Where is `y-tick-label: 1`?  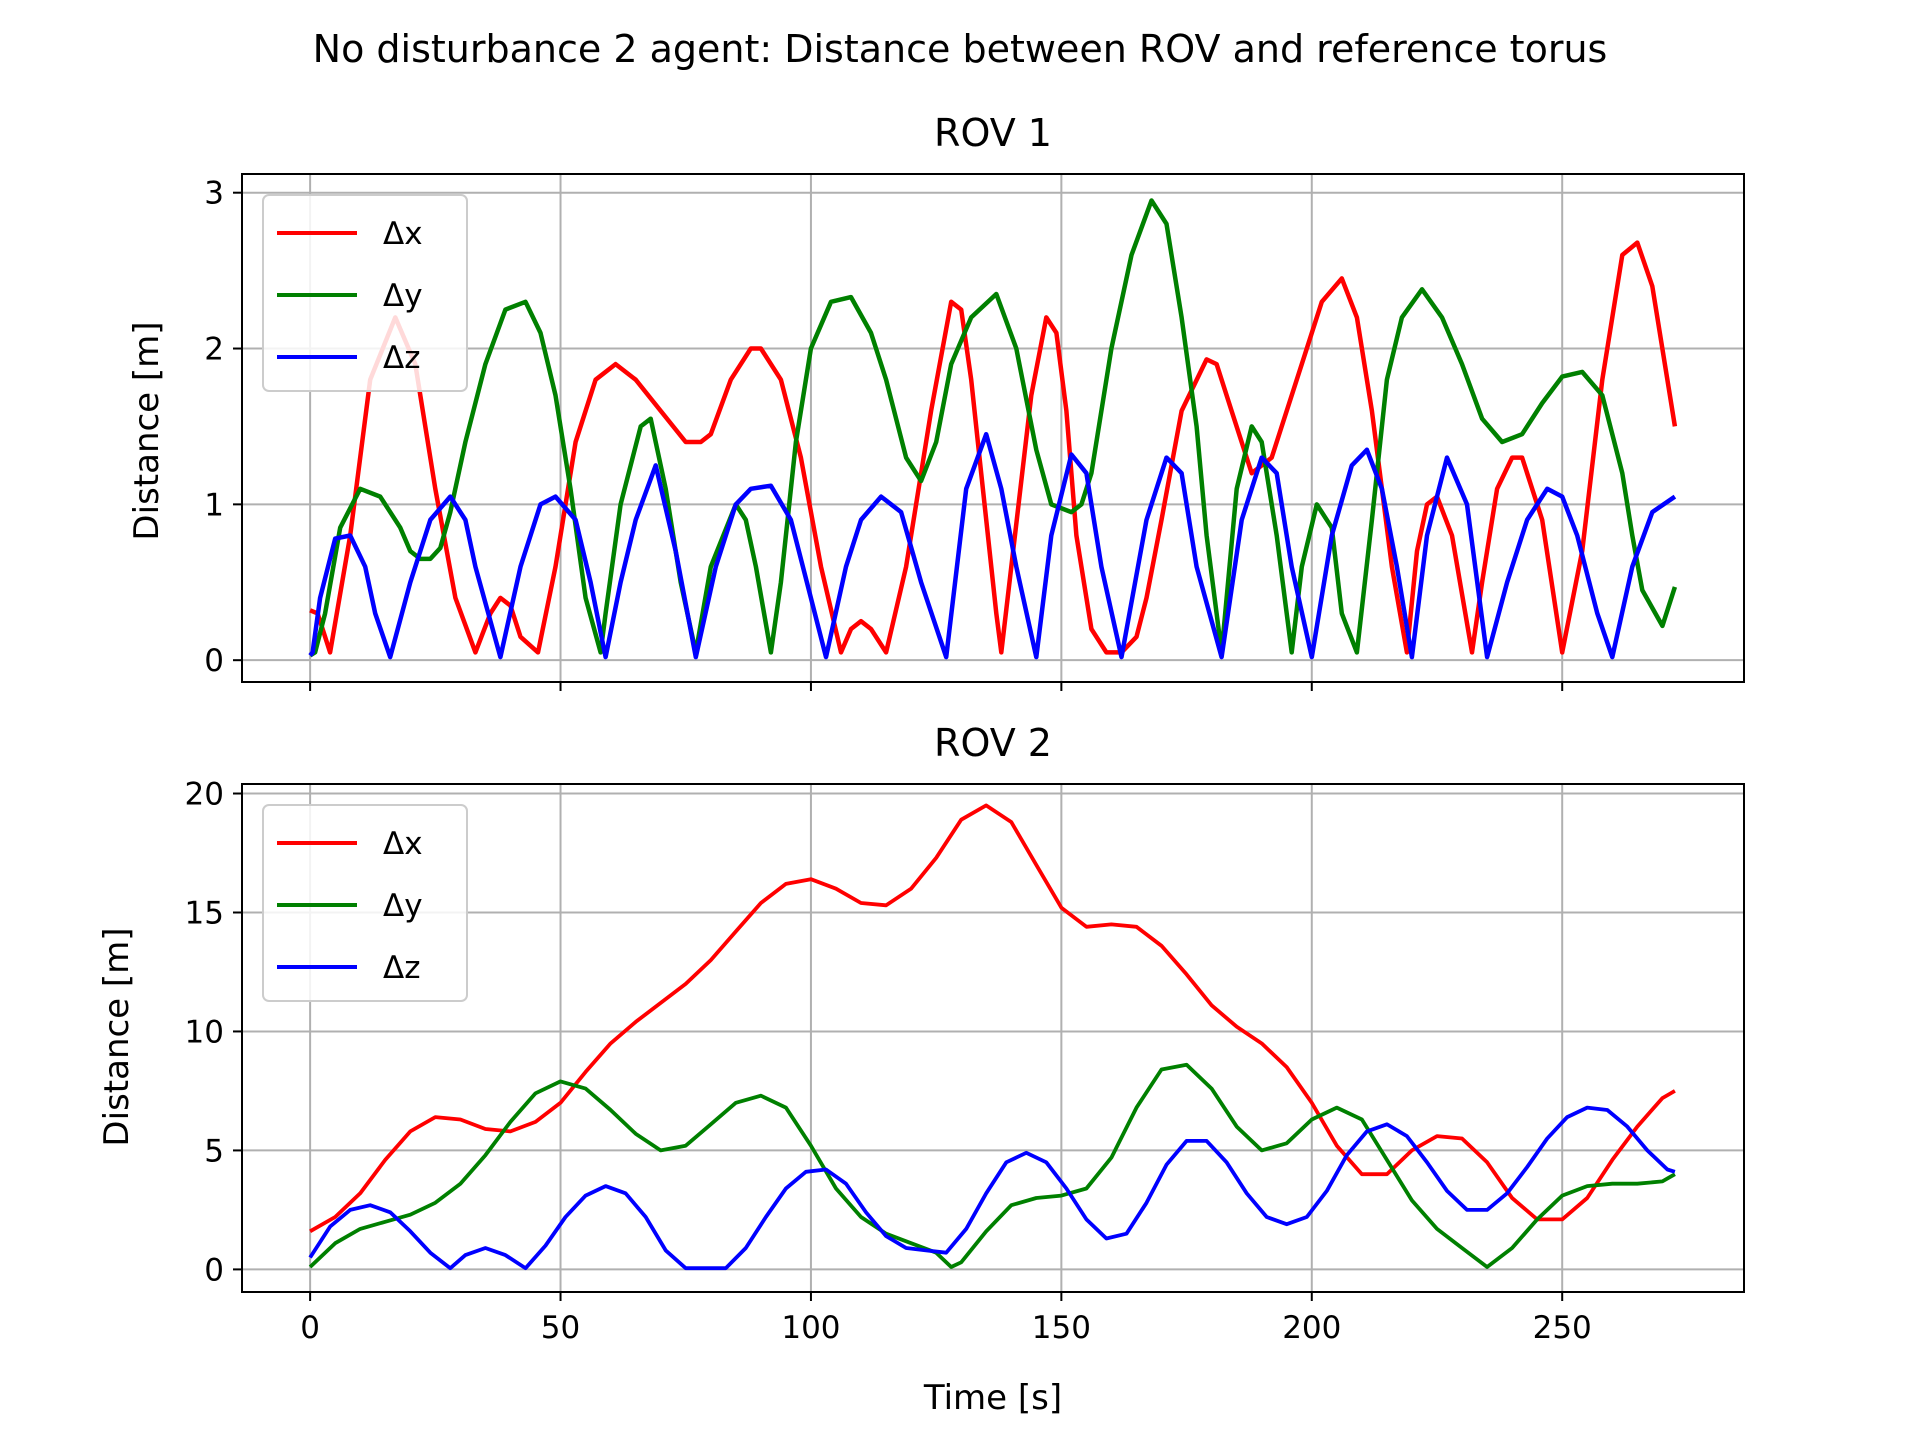 y-tick-label: 1 is located at coordinates (214, 505).